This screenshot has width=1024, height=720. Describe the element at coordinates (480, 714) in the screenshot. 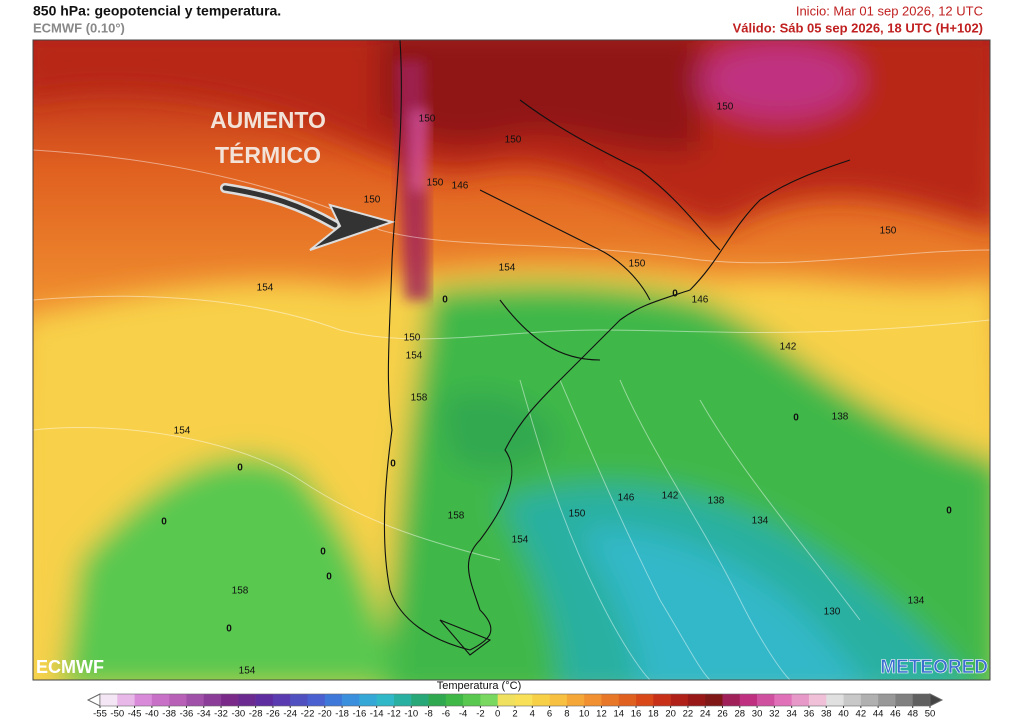

I see `colorbar-tick-label: -2` at that location.